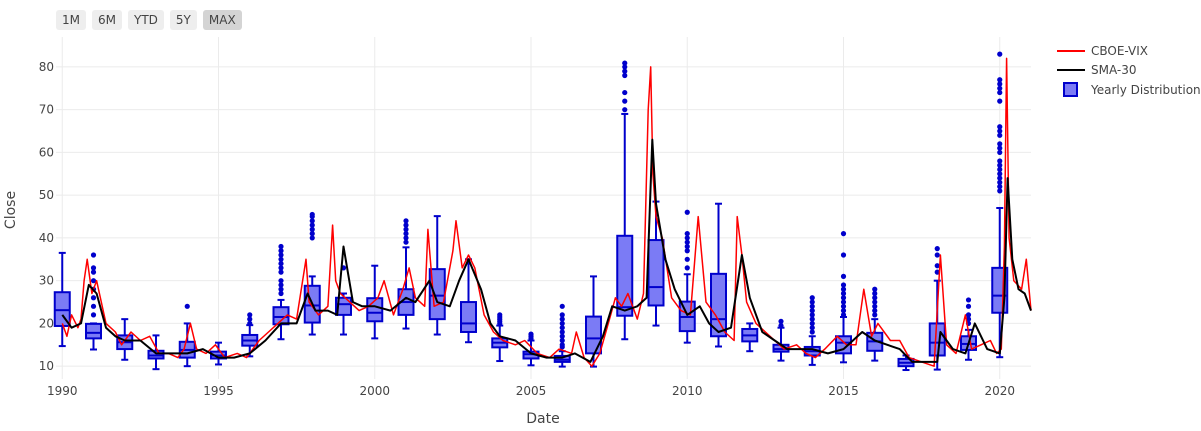 The image size is (1201, 431). What do you see at coordinates (406, 274) in the screenshot?
I see `yearly-box-2001` at bounding box center [406, 274].